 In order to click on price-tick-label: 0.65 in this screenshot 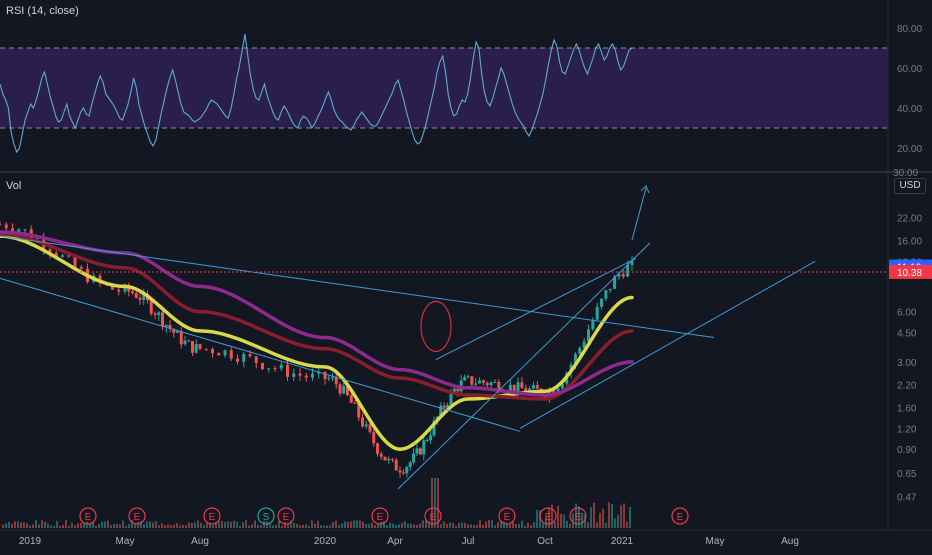, I will do `click(907, 474)`.